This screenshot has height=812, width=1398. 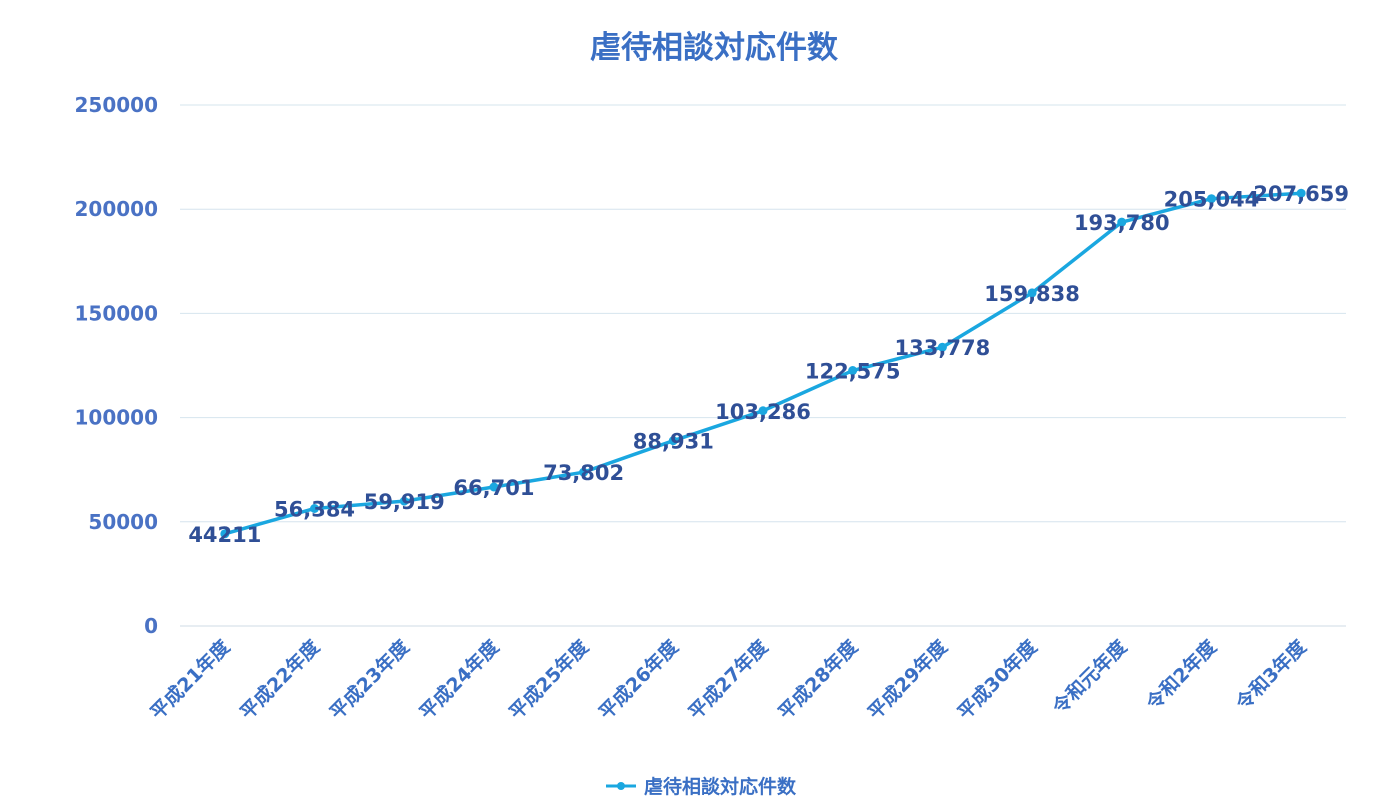 I want to click on data-label: 159,838, so click(x=1032, y=294).